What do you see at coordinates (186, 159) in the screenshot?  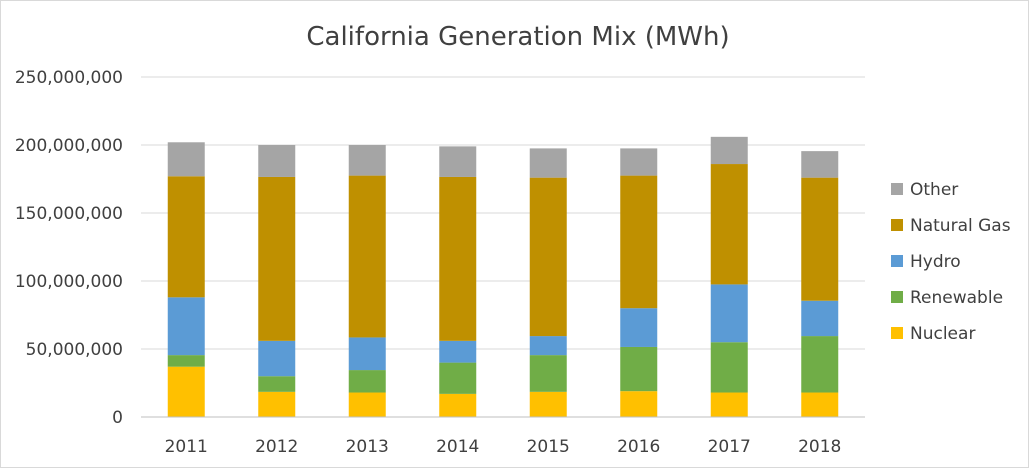 I see `bar-segment-other-2011` at bounding box center [186, 159].